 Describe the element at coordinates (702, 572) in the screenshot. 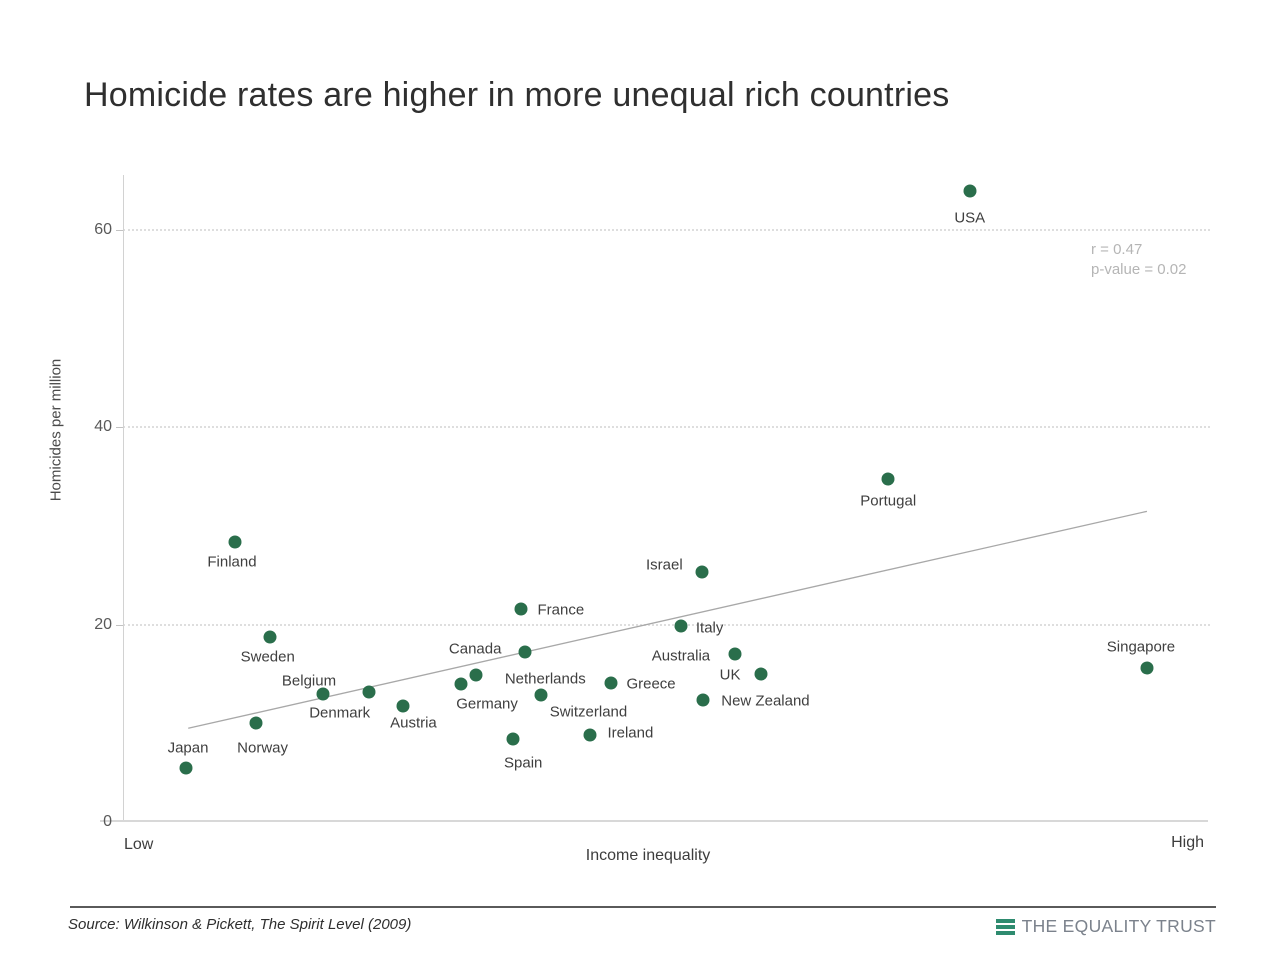

I see `data-point-israel` at that location.